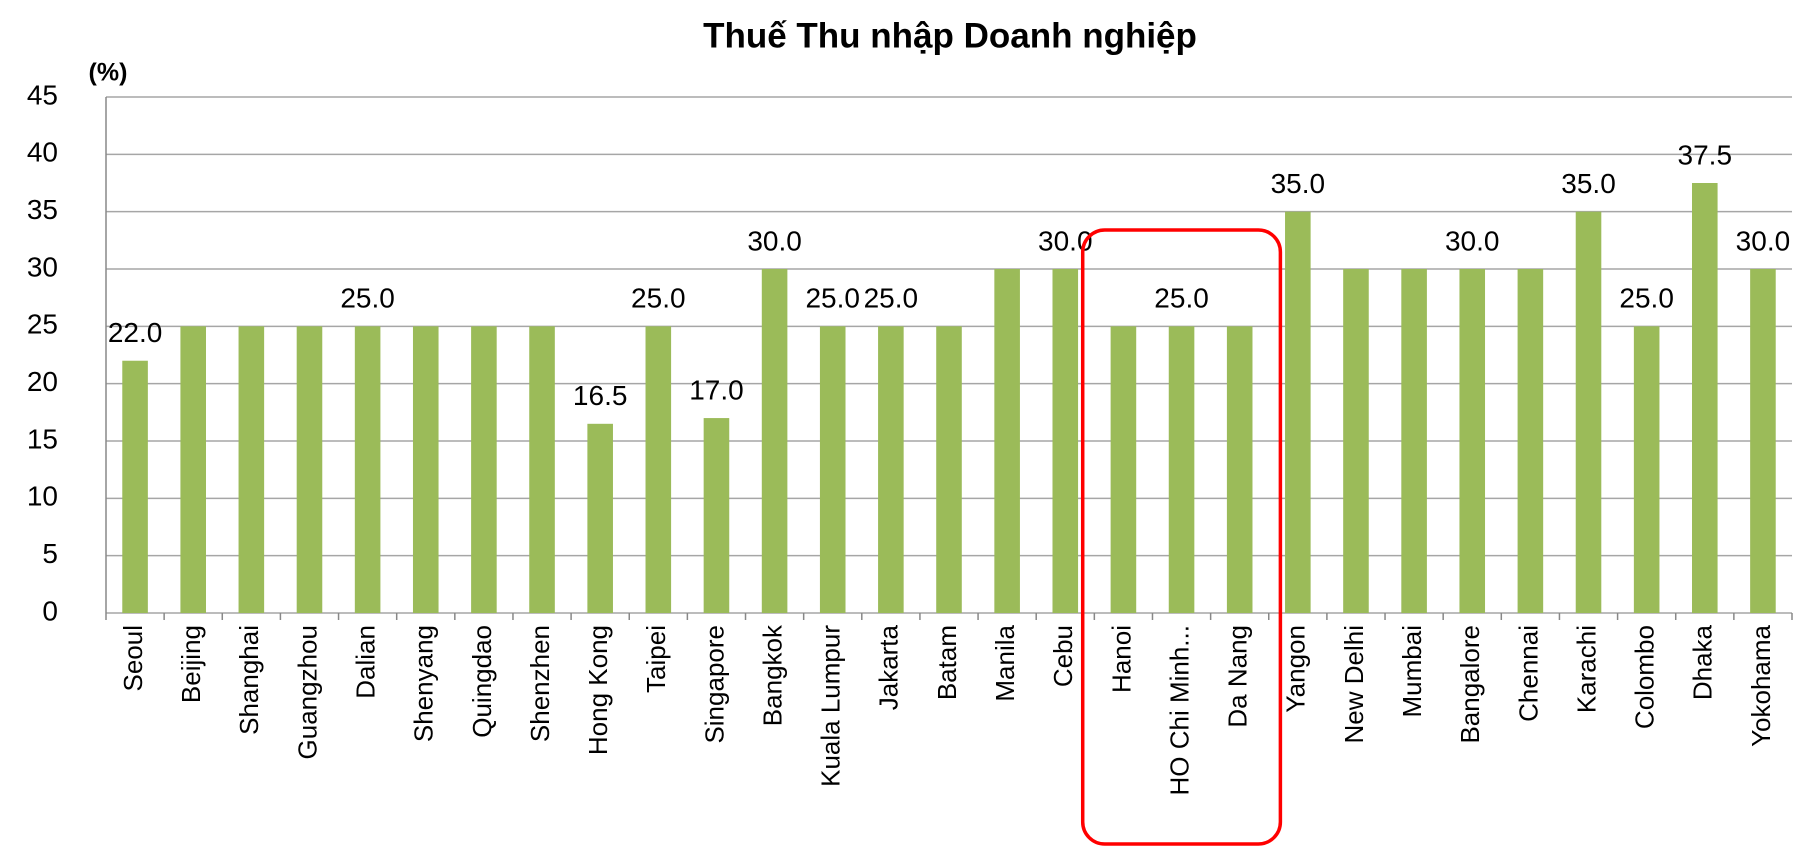  Describe the element at coordinates (1645, 677) in the screenshot. I see `x-tick-label: Colombo` at that location.